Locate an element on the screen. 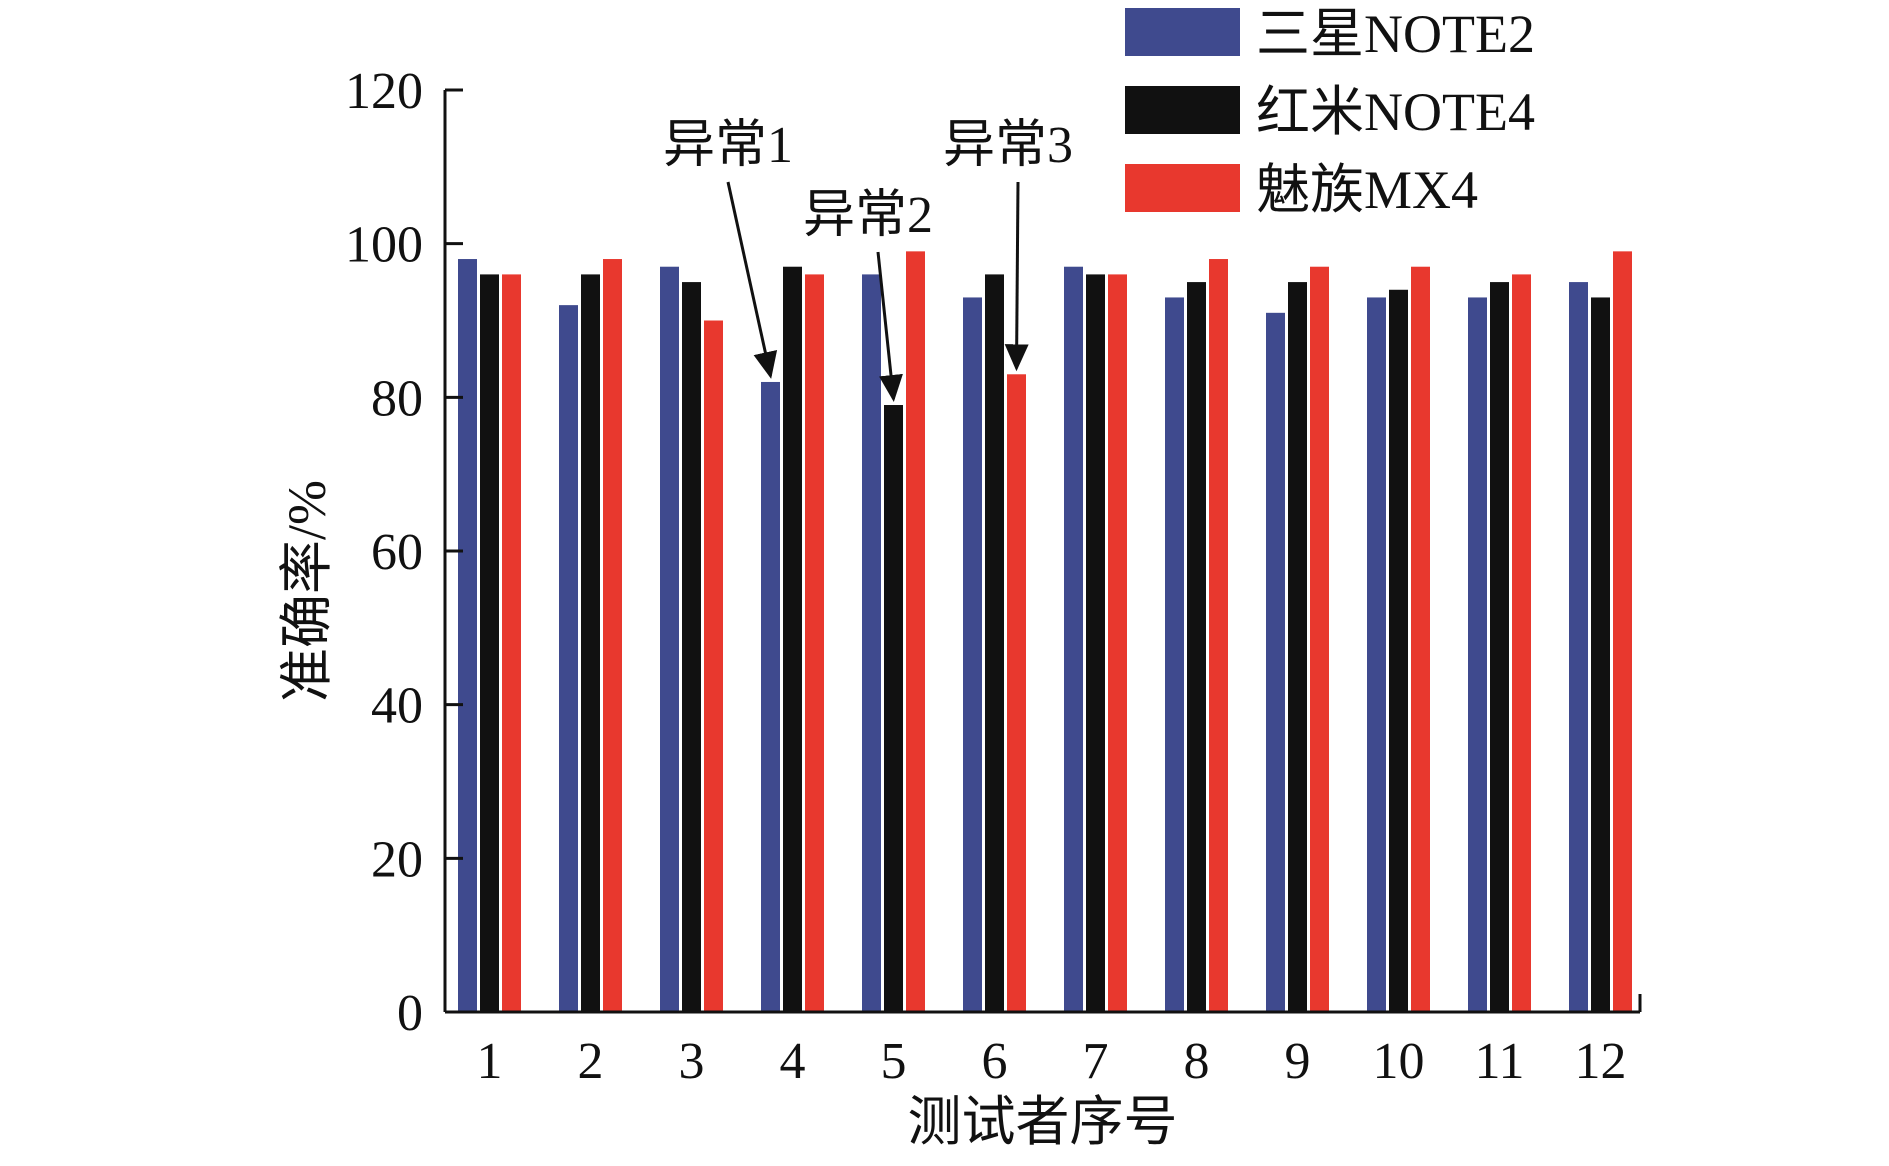 This screenshot has width=1889, height=1166. bar-魅族MX4-6 is located at coordinates (1016, 693).